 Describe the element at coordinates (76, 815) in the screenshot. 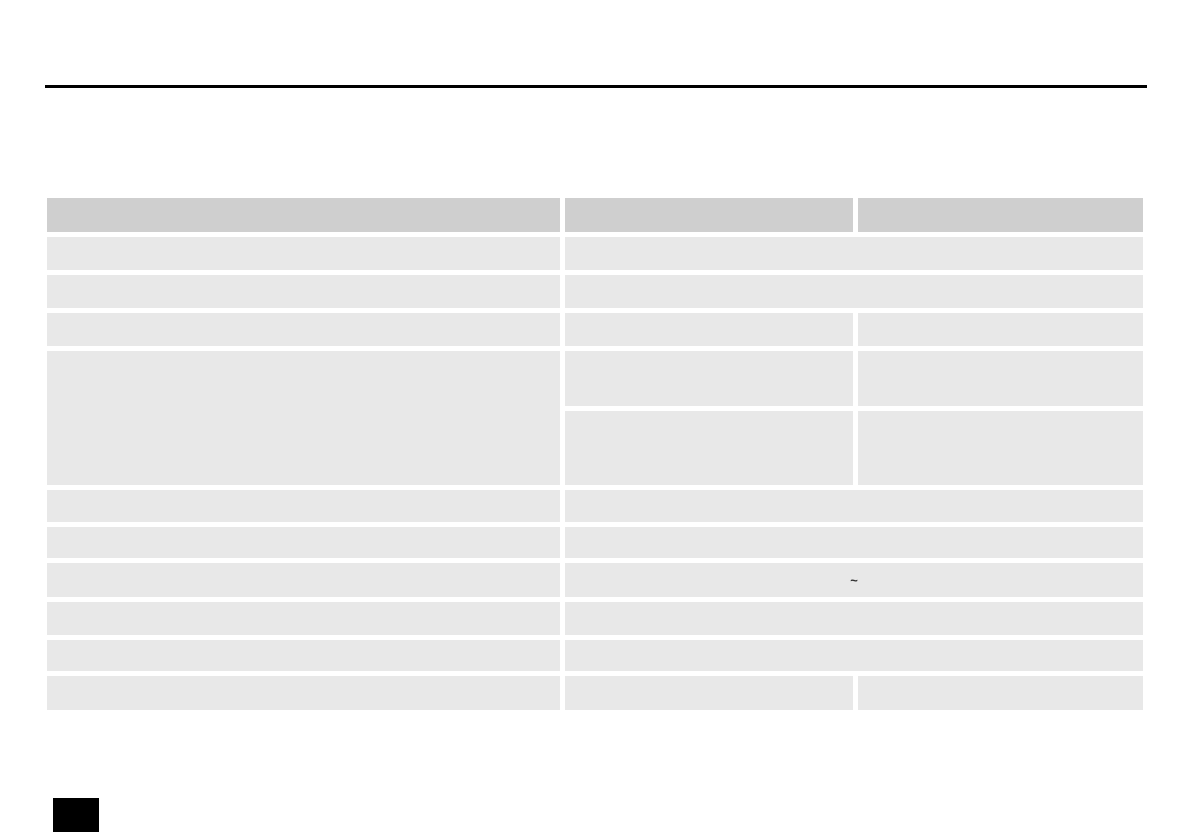

I see `page-number-block` at that location.